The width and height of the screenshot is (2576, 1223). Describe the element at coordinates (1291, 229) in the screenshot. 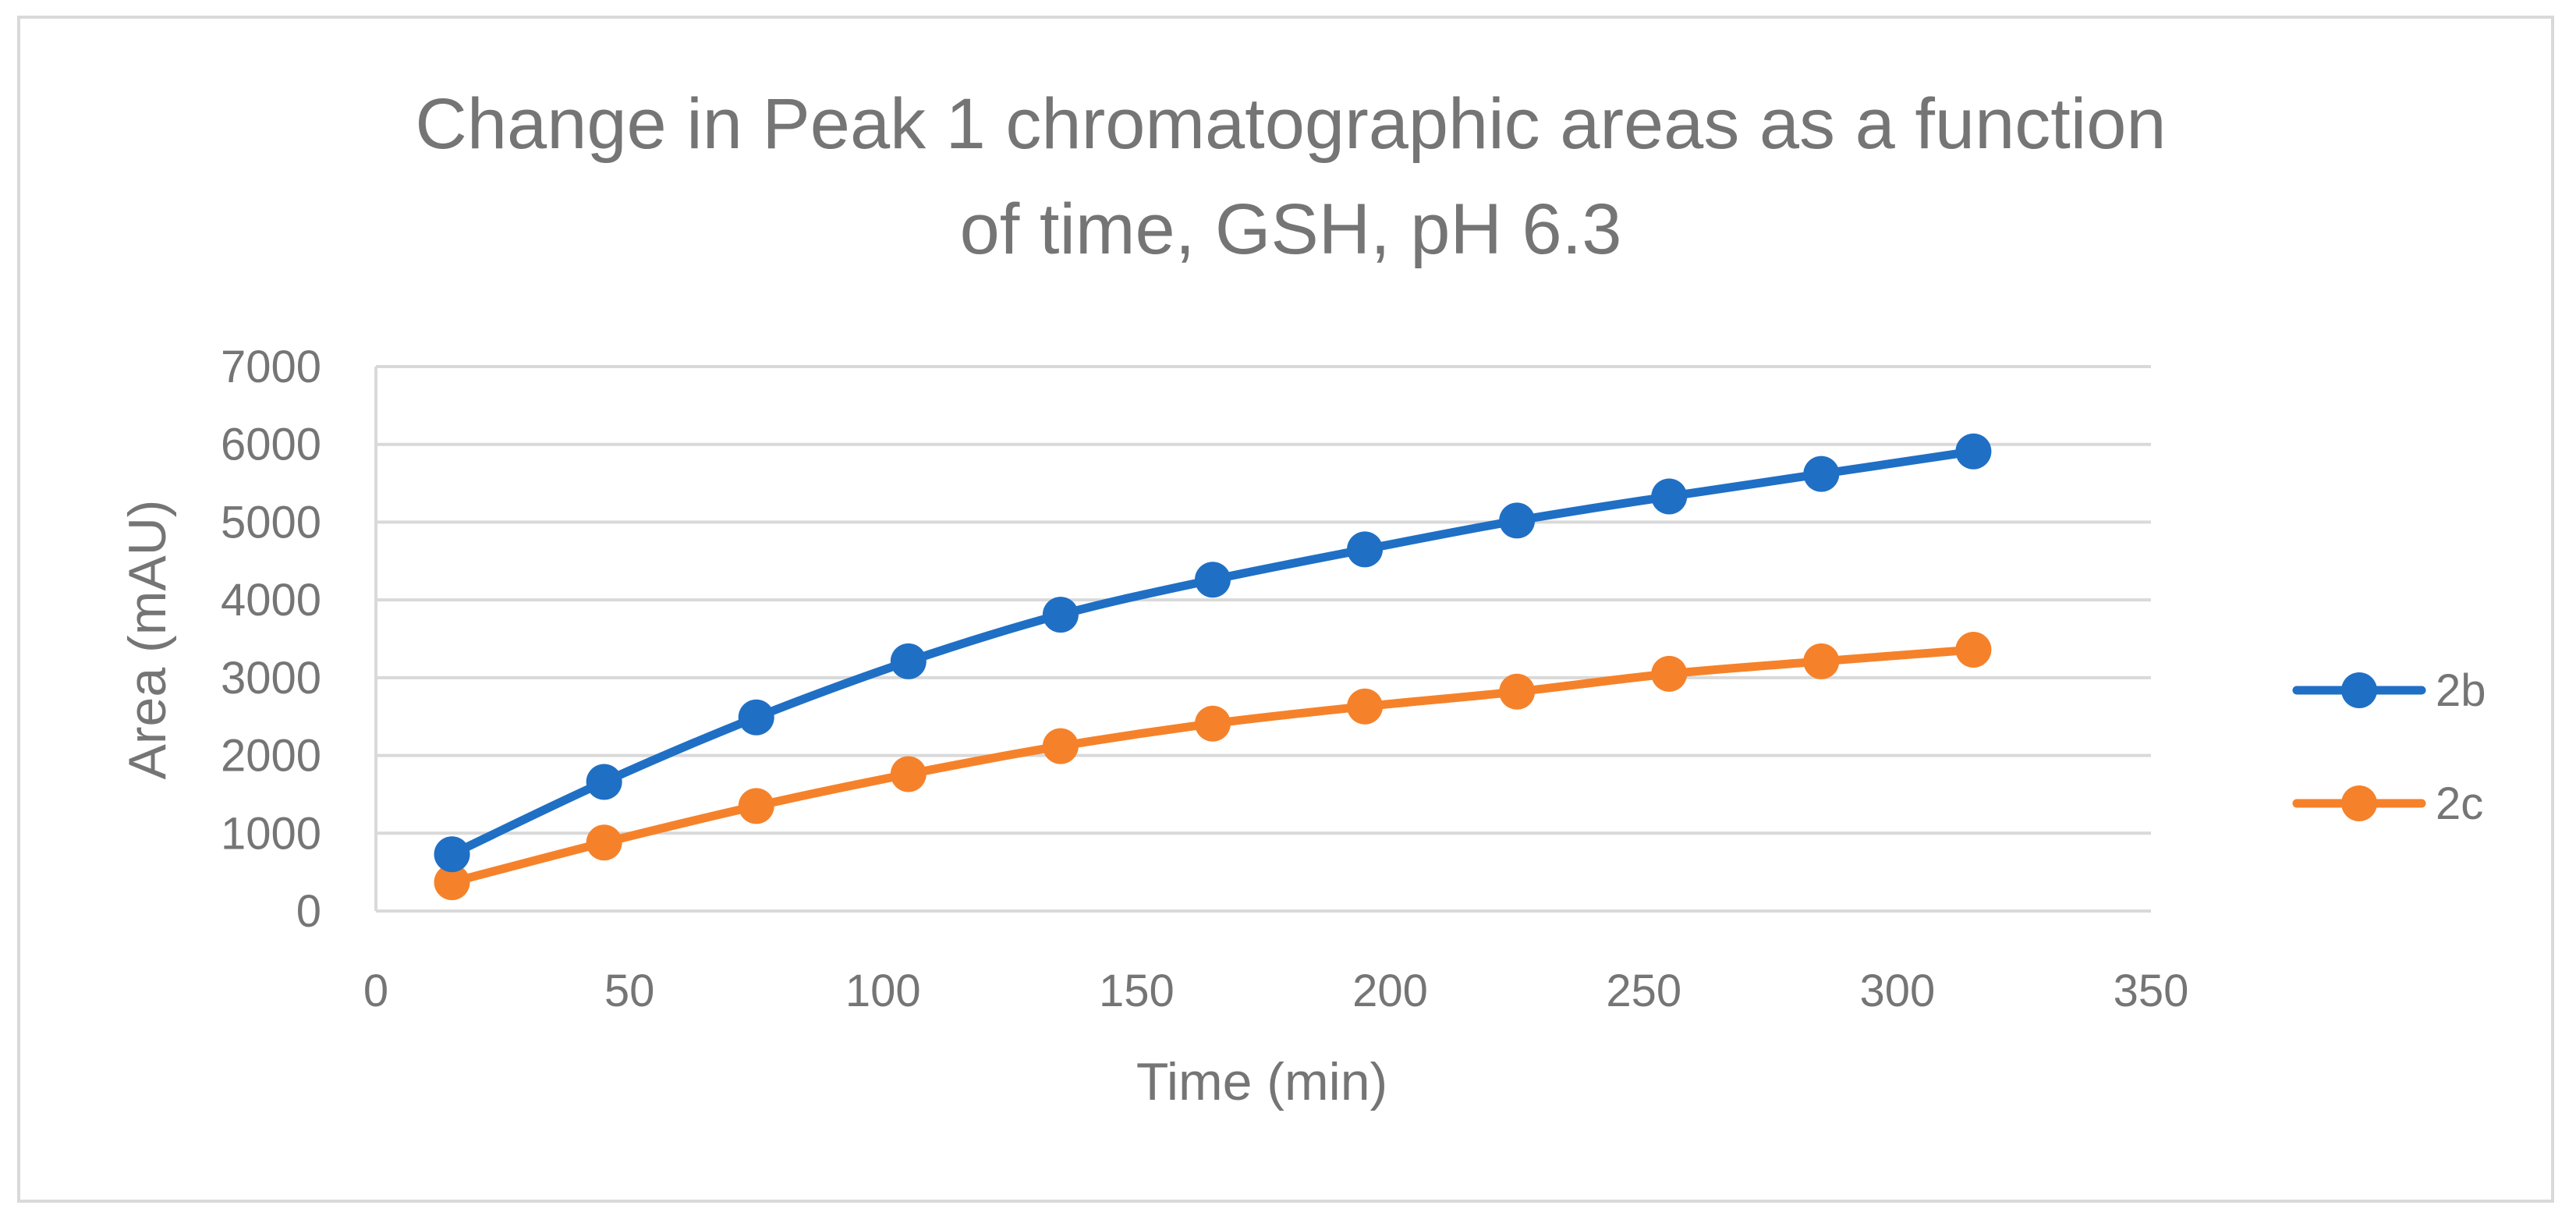

I see `chart-title-line-2: of time, GSH, pH 6.3` at that location.